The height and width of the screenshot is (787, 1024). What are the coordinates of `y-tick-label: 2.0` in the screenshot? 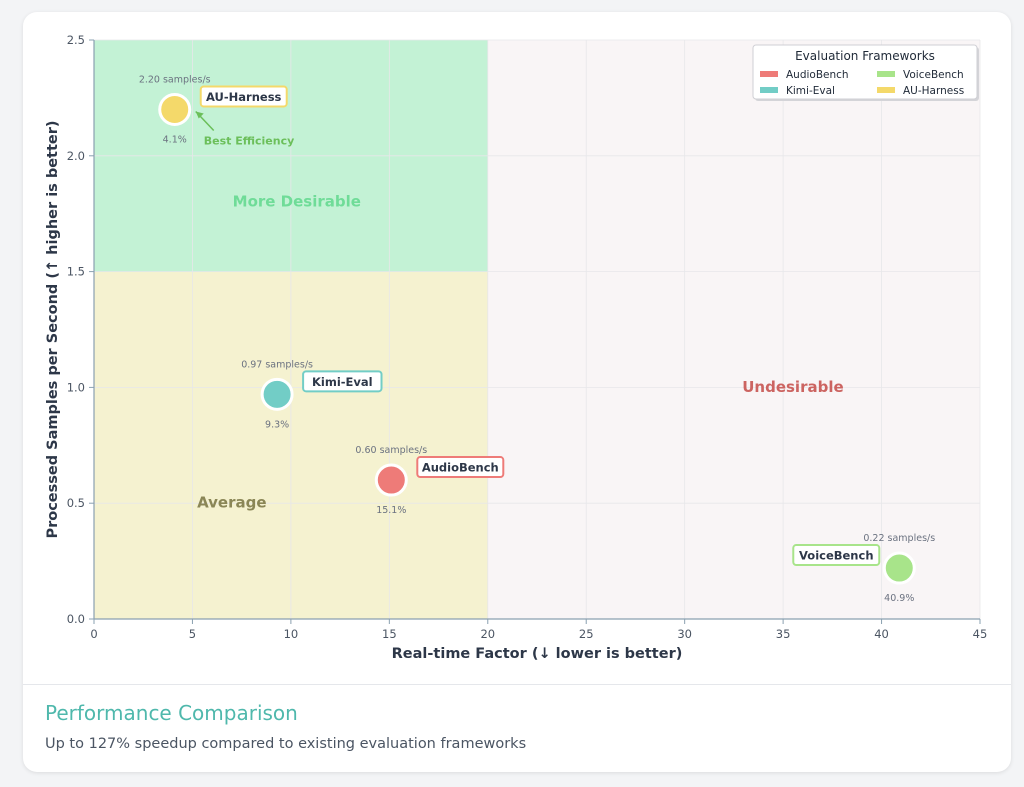 It's located at (76, 156).